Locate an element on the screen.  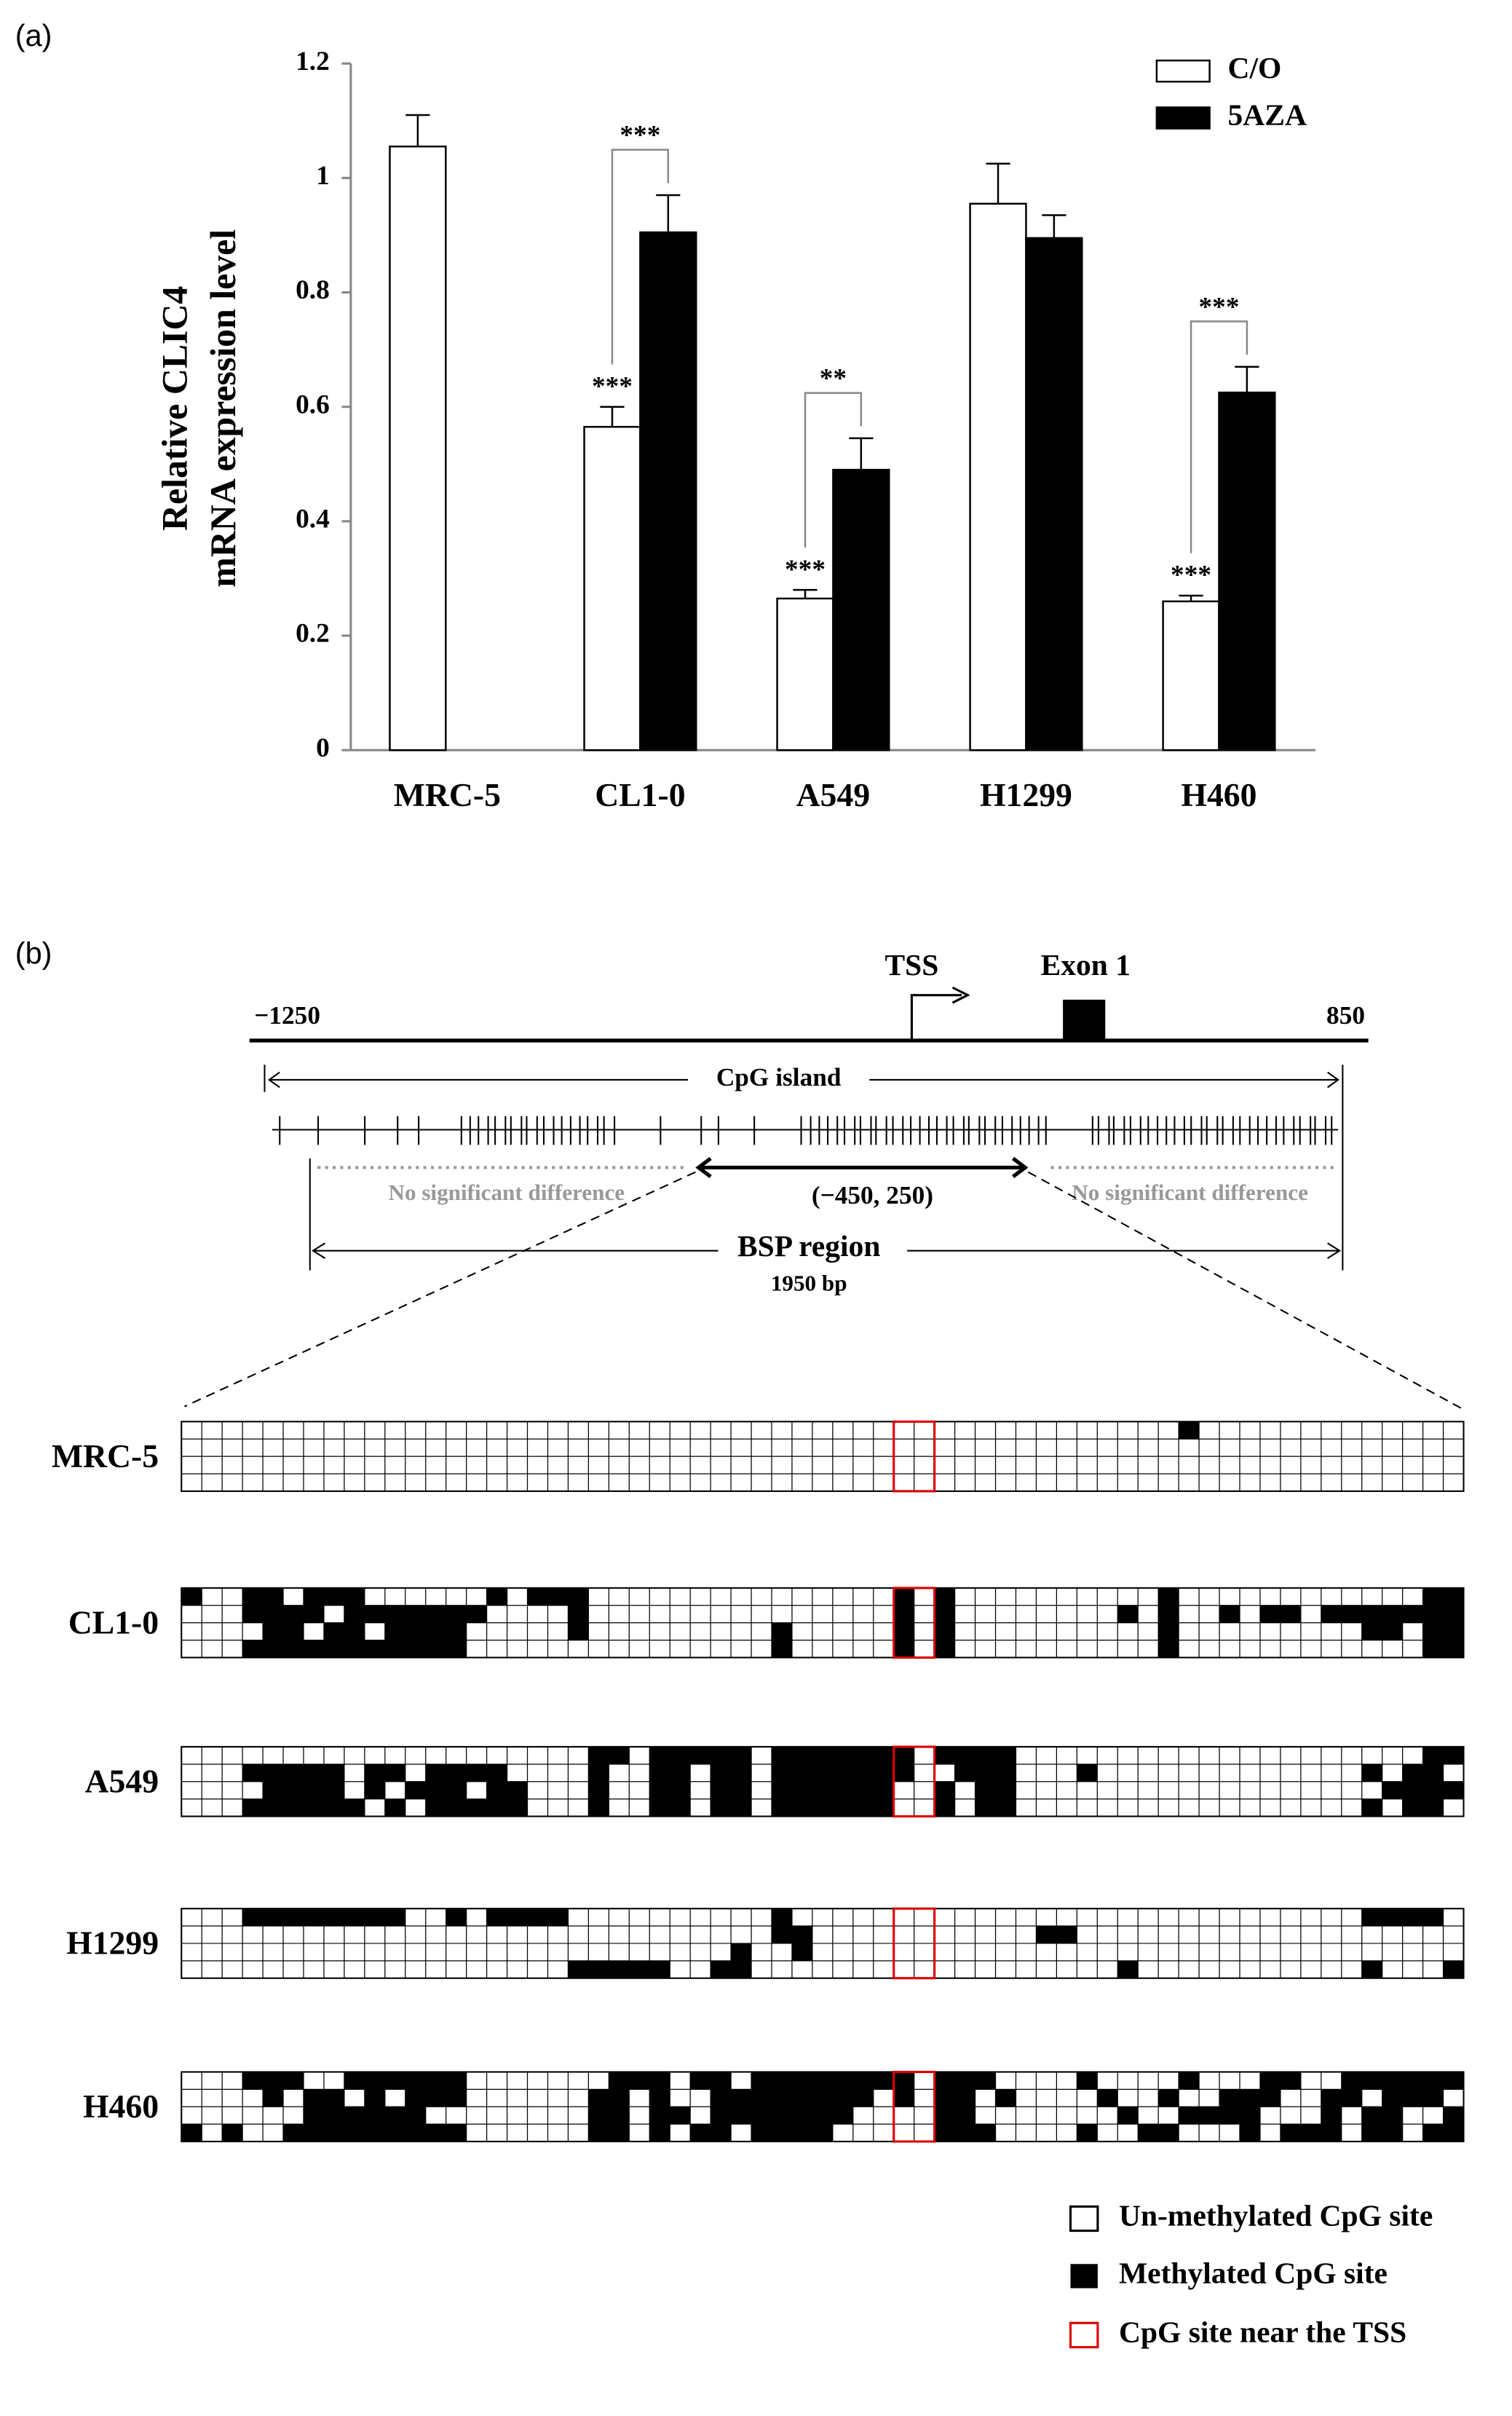
zoom-line is located at coordinates (824, 1291).